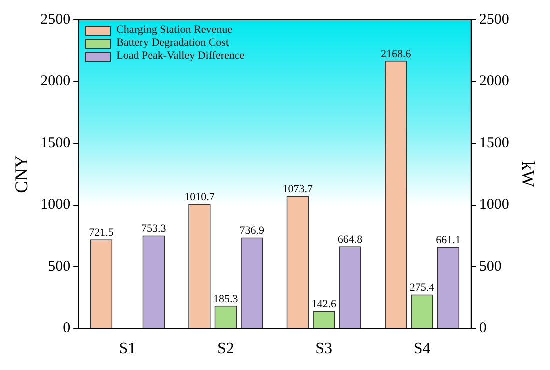 This screenshot has height=370, width=550. Describe the element at coordinates (173, 43) in the screenshot. I see `legend-label: Battery Degradation Cost` at that location.